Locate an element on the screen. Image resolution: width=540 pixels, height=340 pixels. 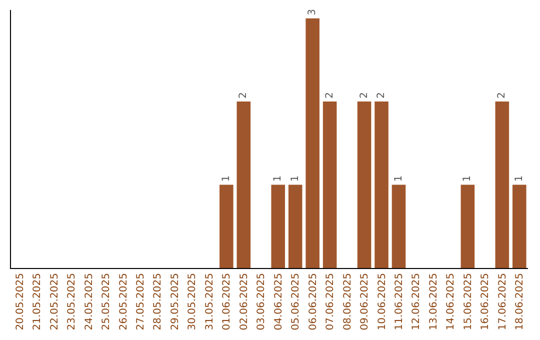
x-tick-label: 02.06.2025 is located at coordinates (244, 301).